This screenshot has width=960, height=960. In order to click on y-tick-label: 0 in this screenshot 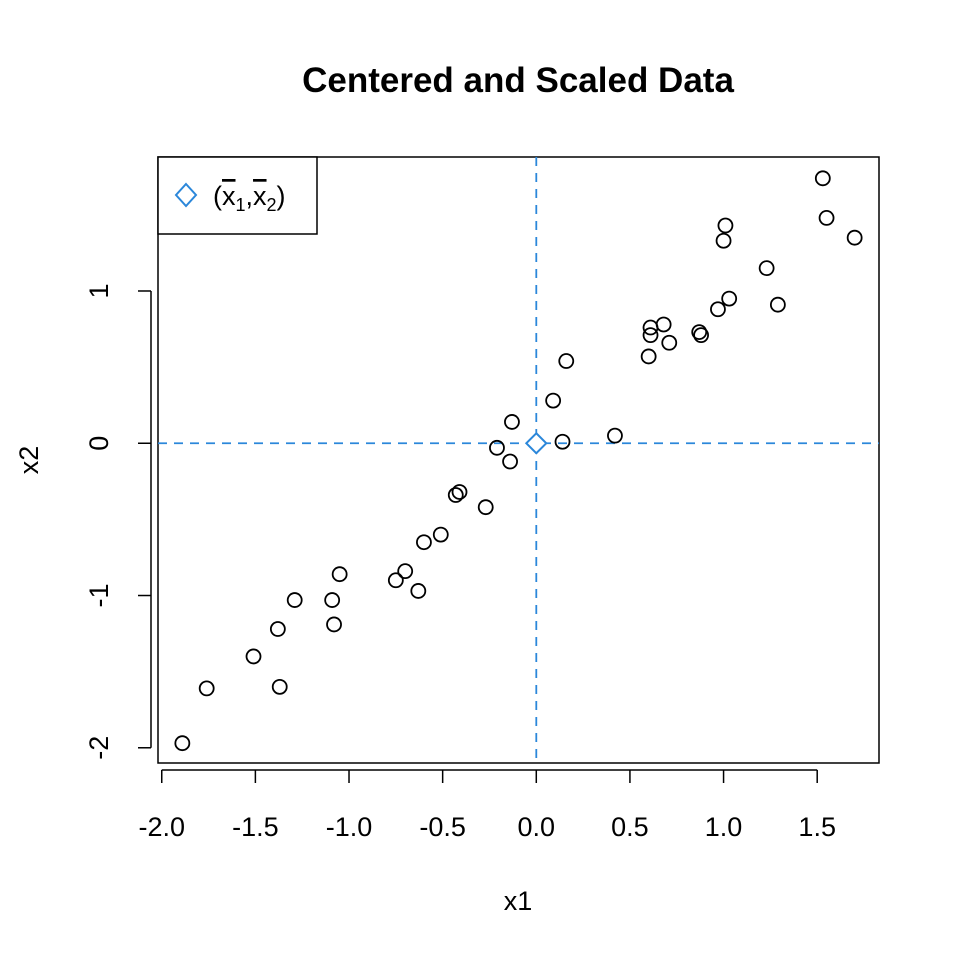, I will do `click(99, 443)`.